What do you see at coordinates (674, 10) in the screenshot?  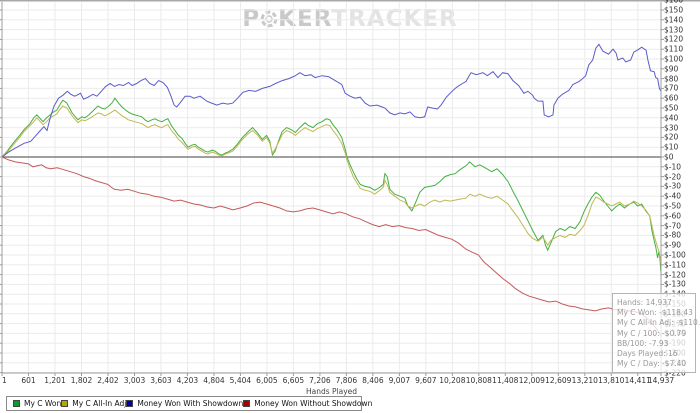 I see `y-tick-label: $150` at bounding box center [674, 10].